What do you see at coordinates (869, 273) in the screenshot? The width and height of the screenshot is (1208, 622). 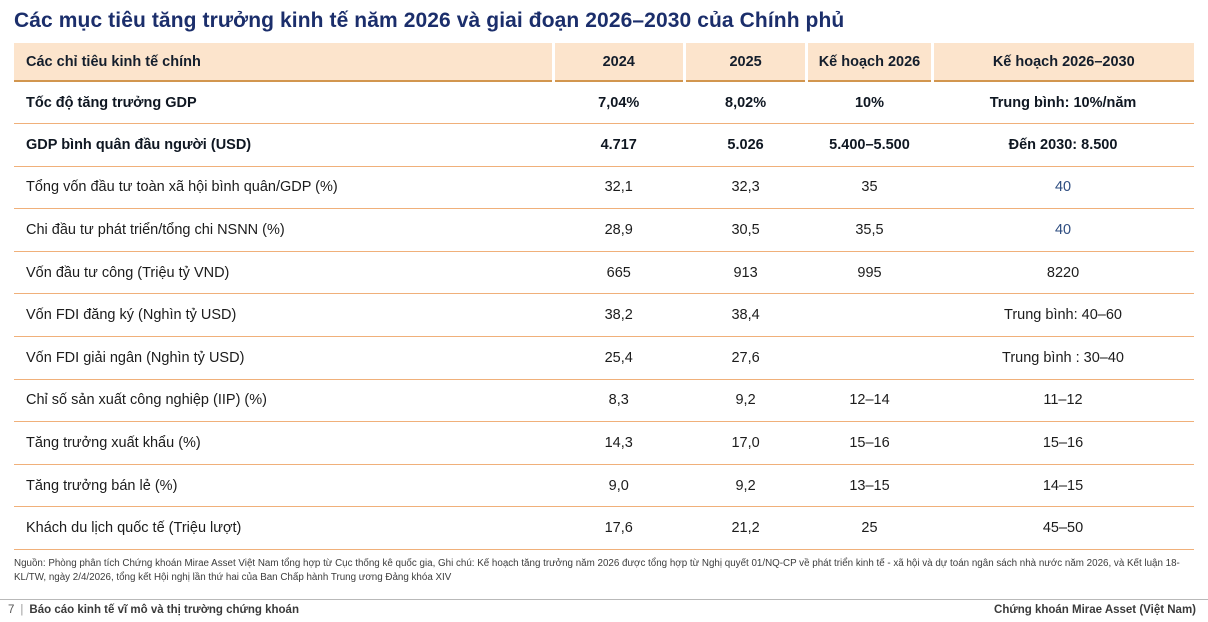 I see `indicator-value: 995` at bounding box center [869, 273].